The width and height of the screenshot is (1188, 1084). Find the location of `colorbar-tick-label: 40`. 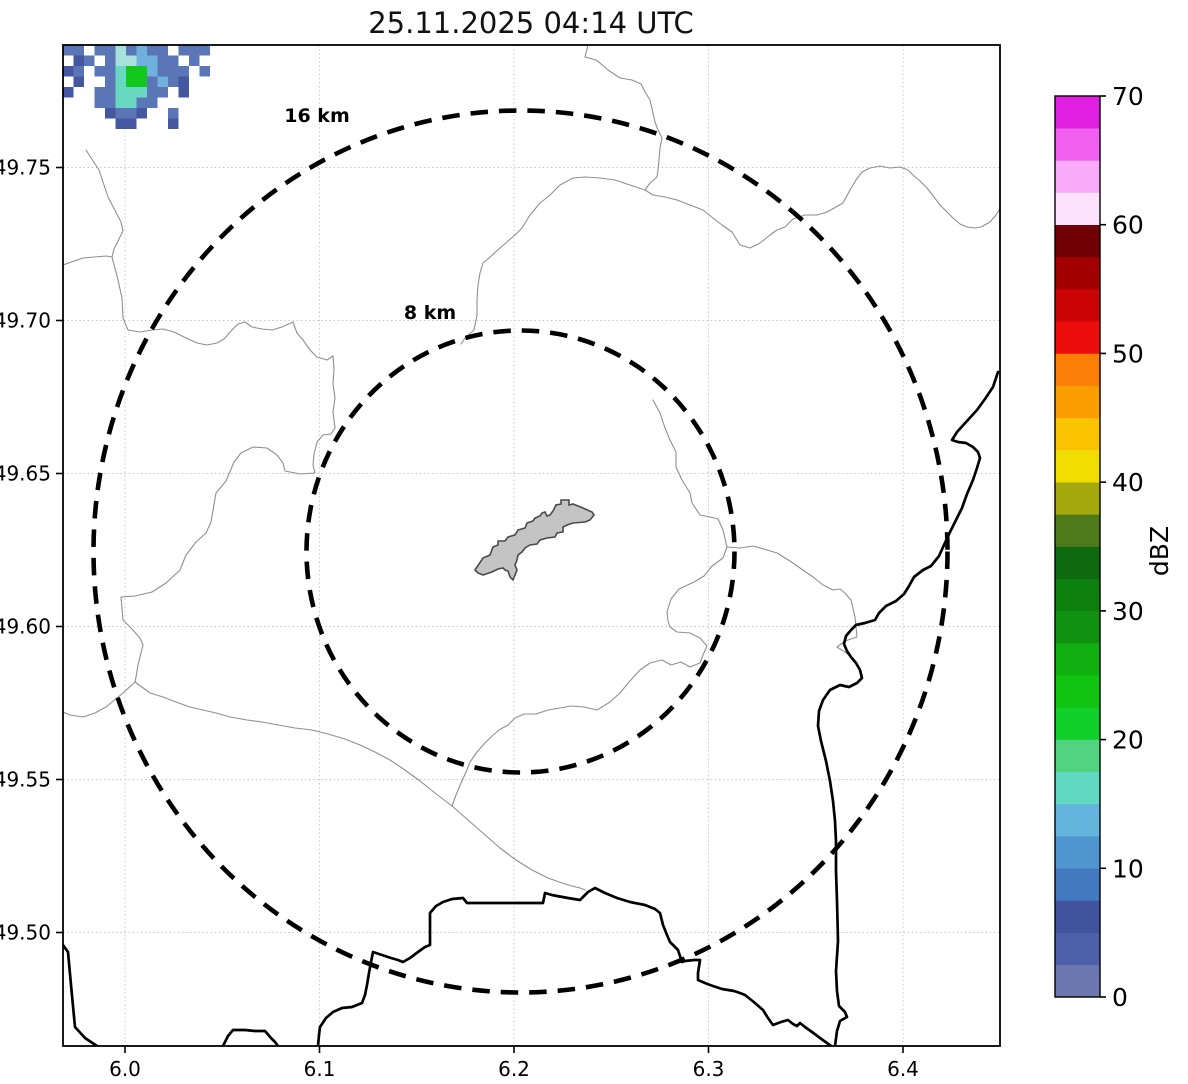

colorbar-tick-label: 40 is located at coordinates (1128, 482).